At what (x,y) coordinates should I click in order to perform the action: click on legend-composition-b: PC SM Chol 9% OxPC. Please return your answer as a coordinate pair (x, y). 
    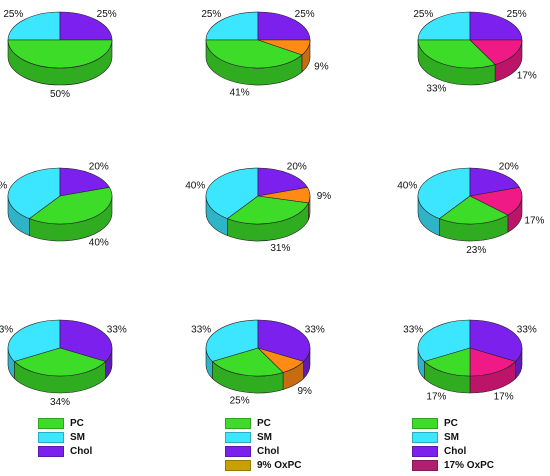
    Looking at the image, I should click on (281, 445).